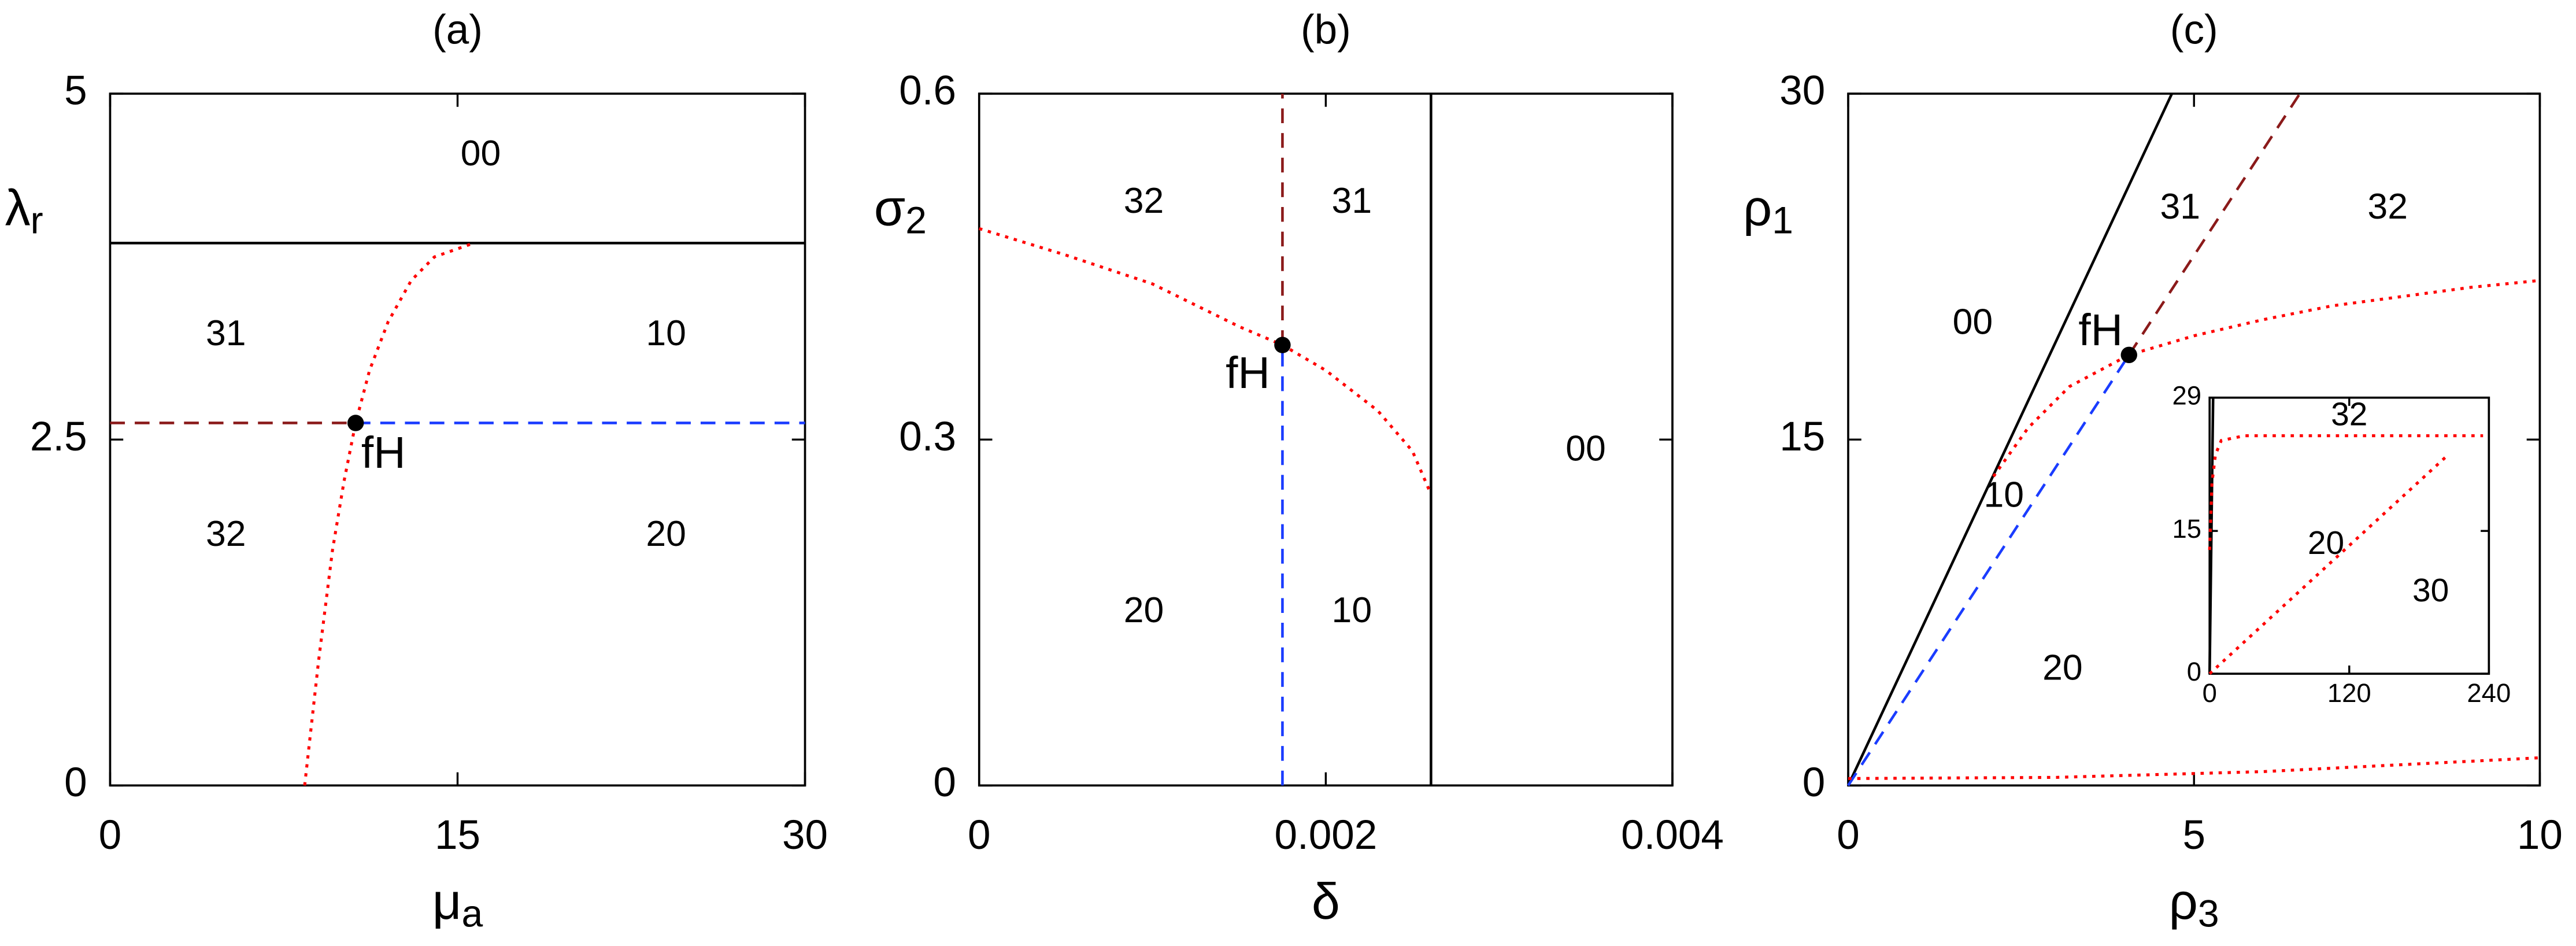  What do you see at coordinates (58, 437) in the screenshot?
I see `y-tick-label: 2.5` at bounding box center [58, 437].